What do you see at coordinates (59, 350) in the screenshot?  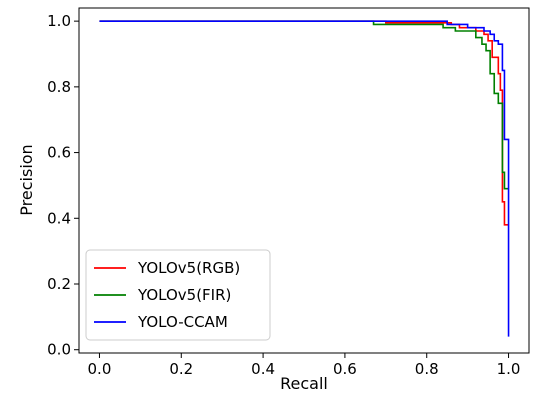 I see `y-tick-label: 0.0` at bounding box center [59, 350].